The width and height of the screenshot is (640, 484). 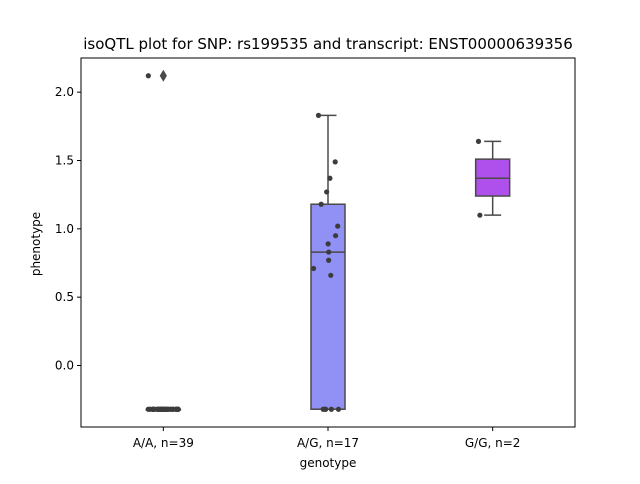 I want to click on x-tick-label: G/G, n=2, so click(x=493, y=443).